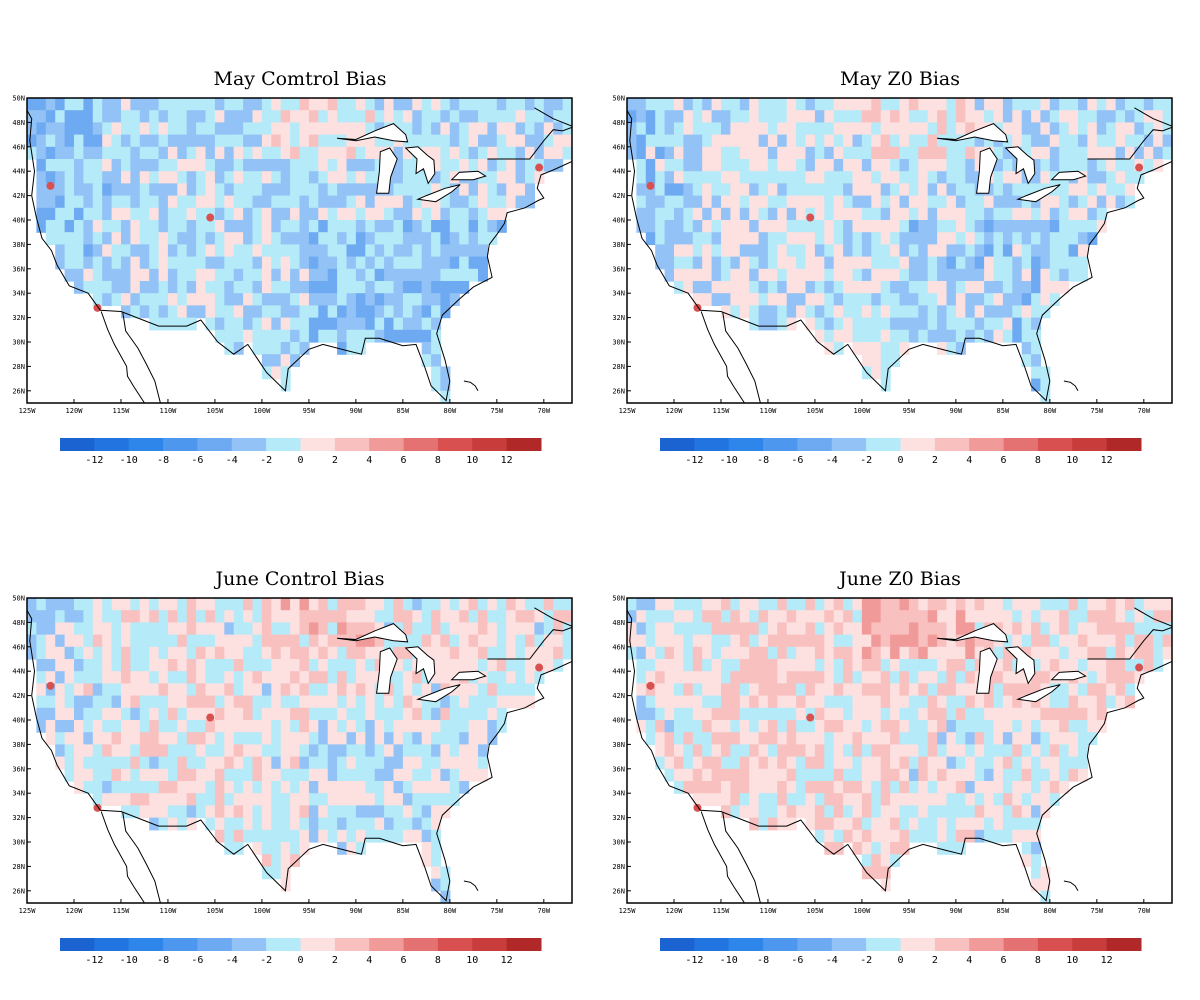 The height and width of the screenshot is (1000, 1200). Describe the element at coordinates (472, 460) in the screenshot. I see `colorbar-label: 10` at that location.